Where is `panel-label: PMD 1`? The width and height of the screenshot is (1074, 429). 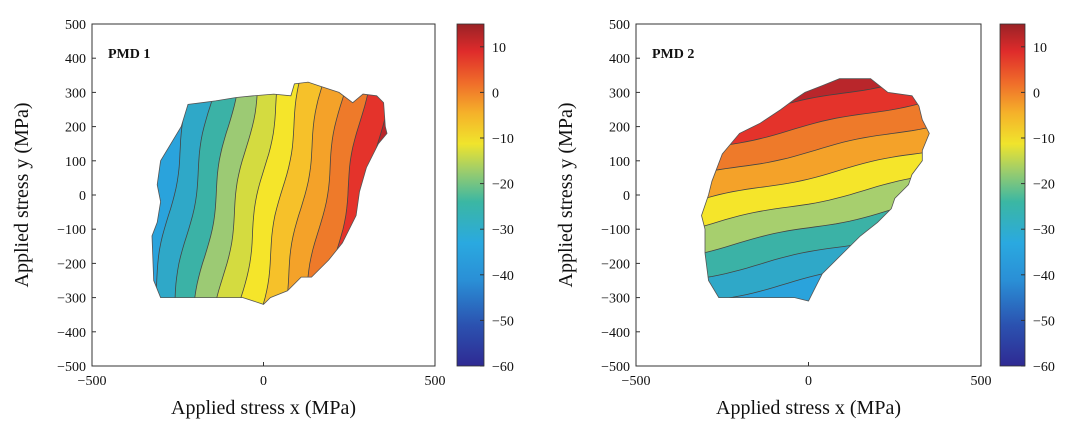
panel-label: PMD 1 is located at coordinates (129, 54).